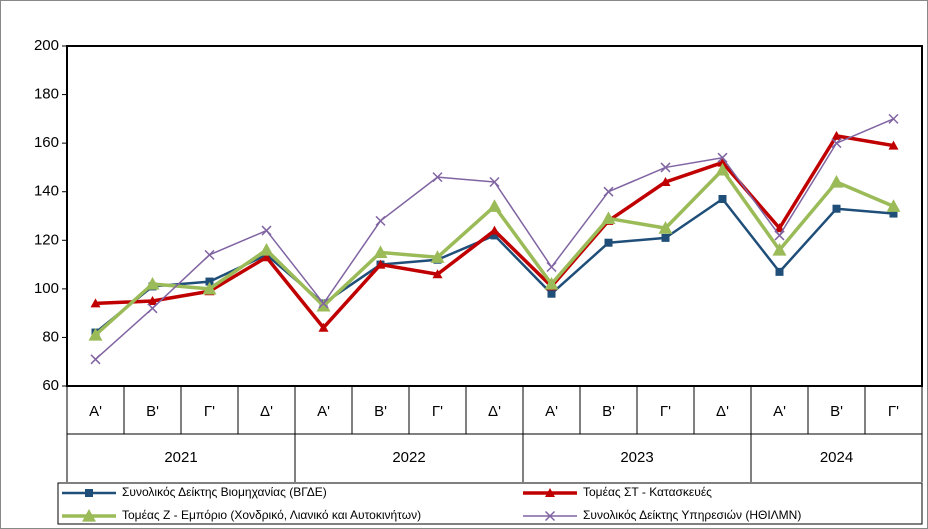 This screenshot has height=529, width=928. Describe the element at coordinates (46, 288) in the screenshot. I see `y-tick-label: 100` at that location.